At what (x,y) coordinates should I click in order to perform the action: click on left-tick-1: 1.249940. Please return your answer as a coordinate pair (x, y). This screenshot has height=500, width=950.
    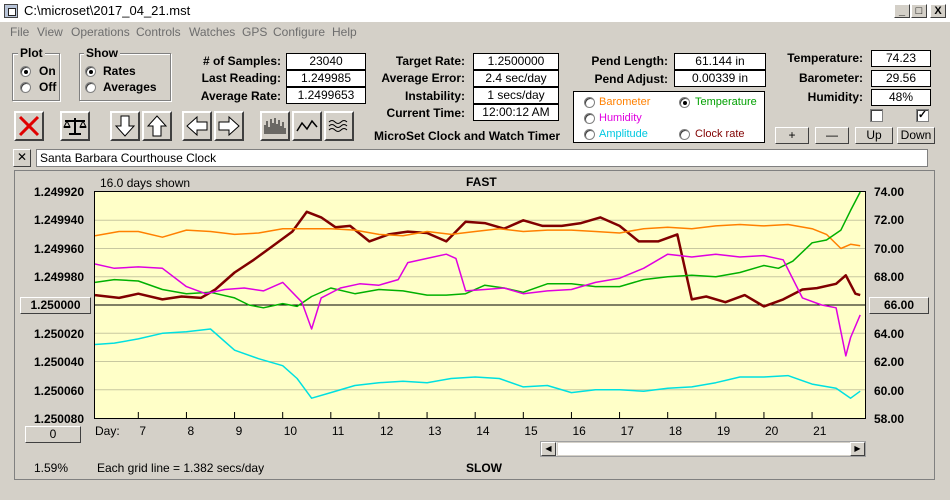
    Looking at the image, I should click on (58, 220).